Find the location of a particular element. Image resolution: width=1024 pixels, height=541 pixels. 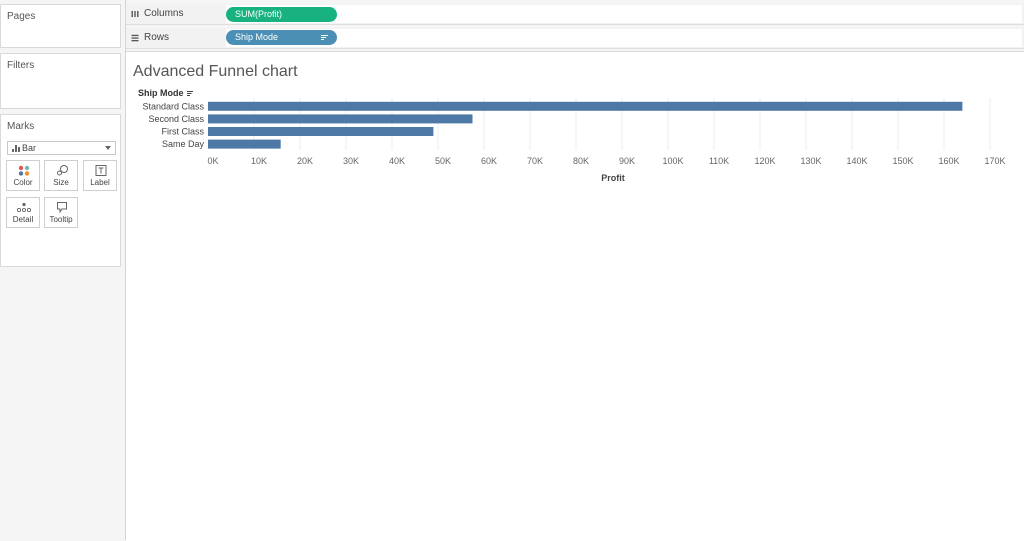

color-button: Color is located at coordinates (23, 175).